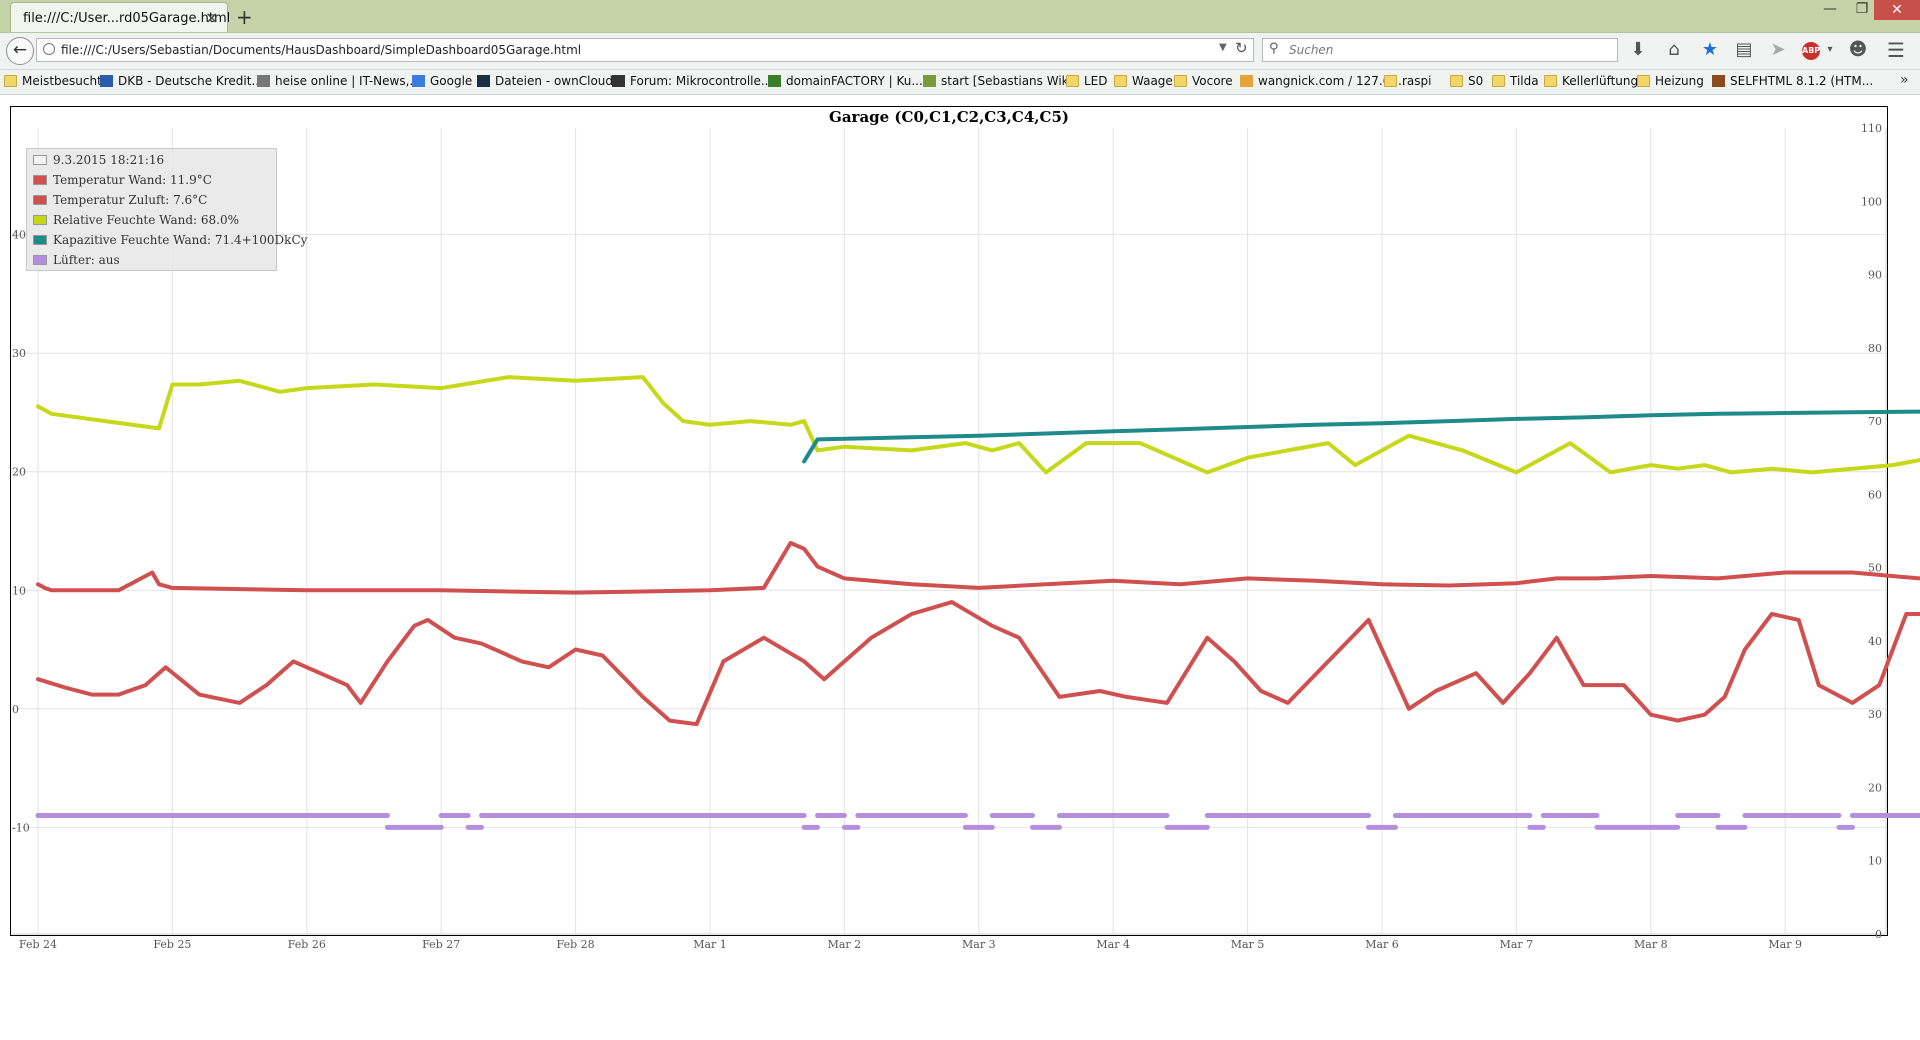  I want to click on globe-icon, so click(49, 49).